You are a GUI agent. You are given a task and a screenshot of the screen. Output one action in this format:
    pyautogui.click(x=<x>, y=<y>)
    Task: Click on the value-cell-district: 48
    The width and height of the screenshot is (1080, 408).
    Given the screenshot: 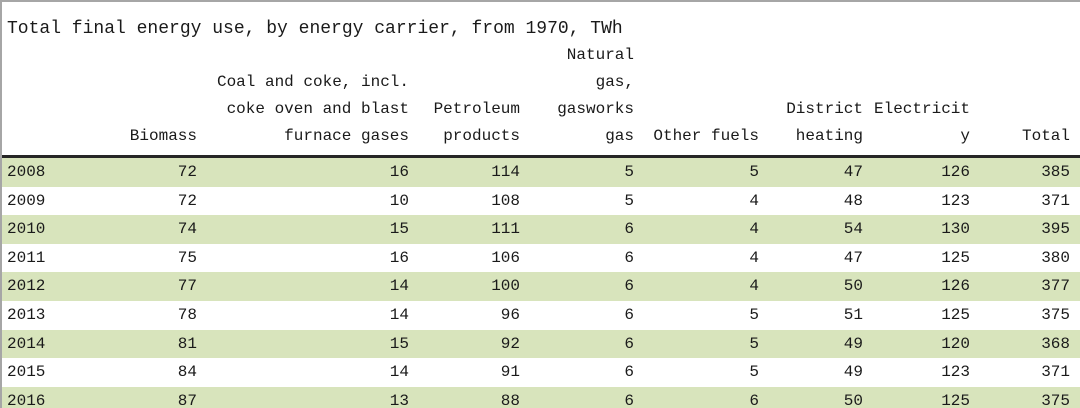 What is the action you would take?
    pyautogui.click(x=853, y=200)
    